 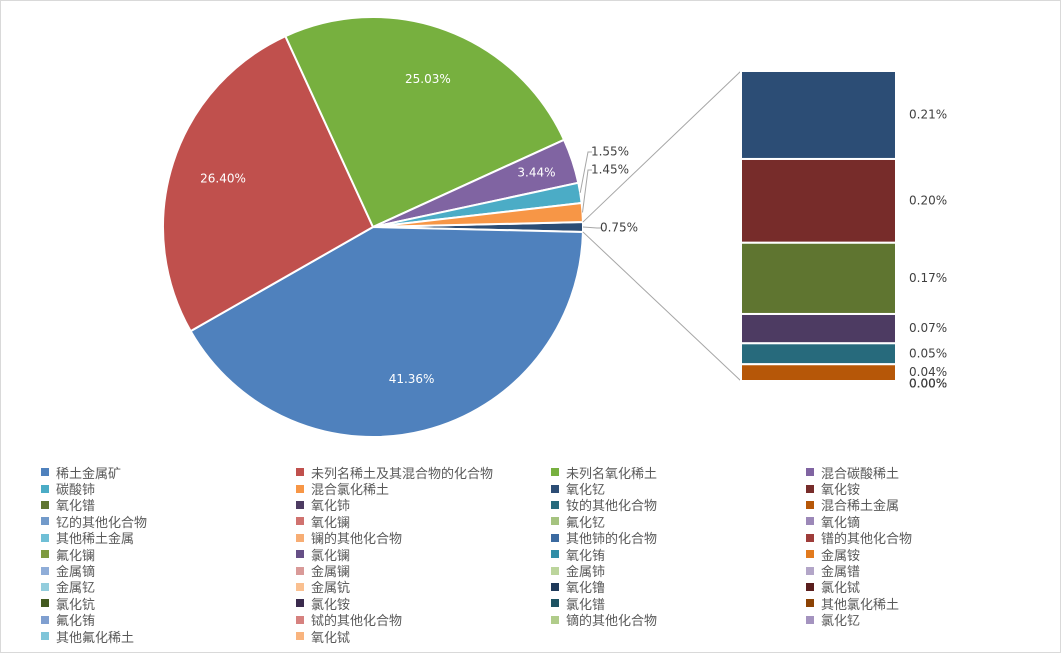 I want to click on legend-item: 氯化镨, so click(x=678, y=604).